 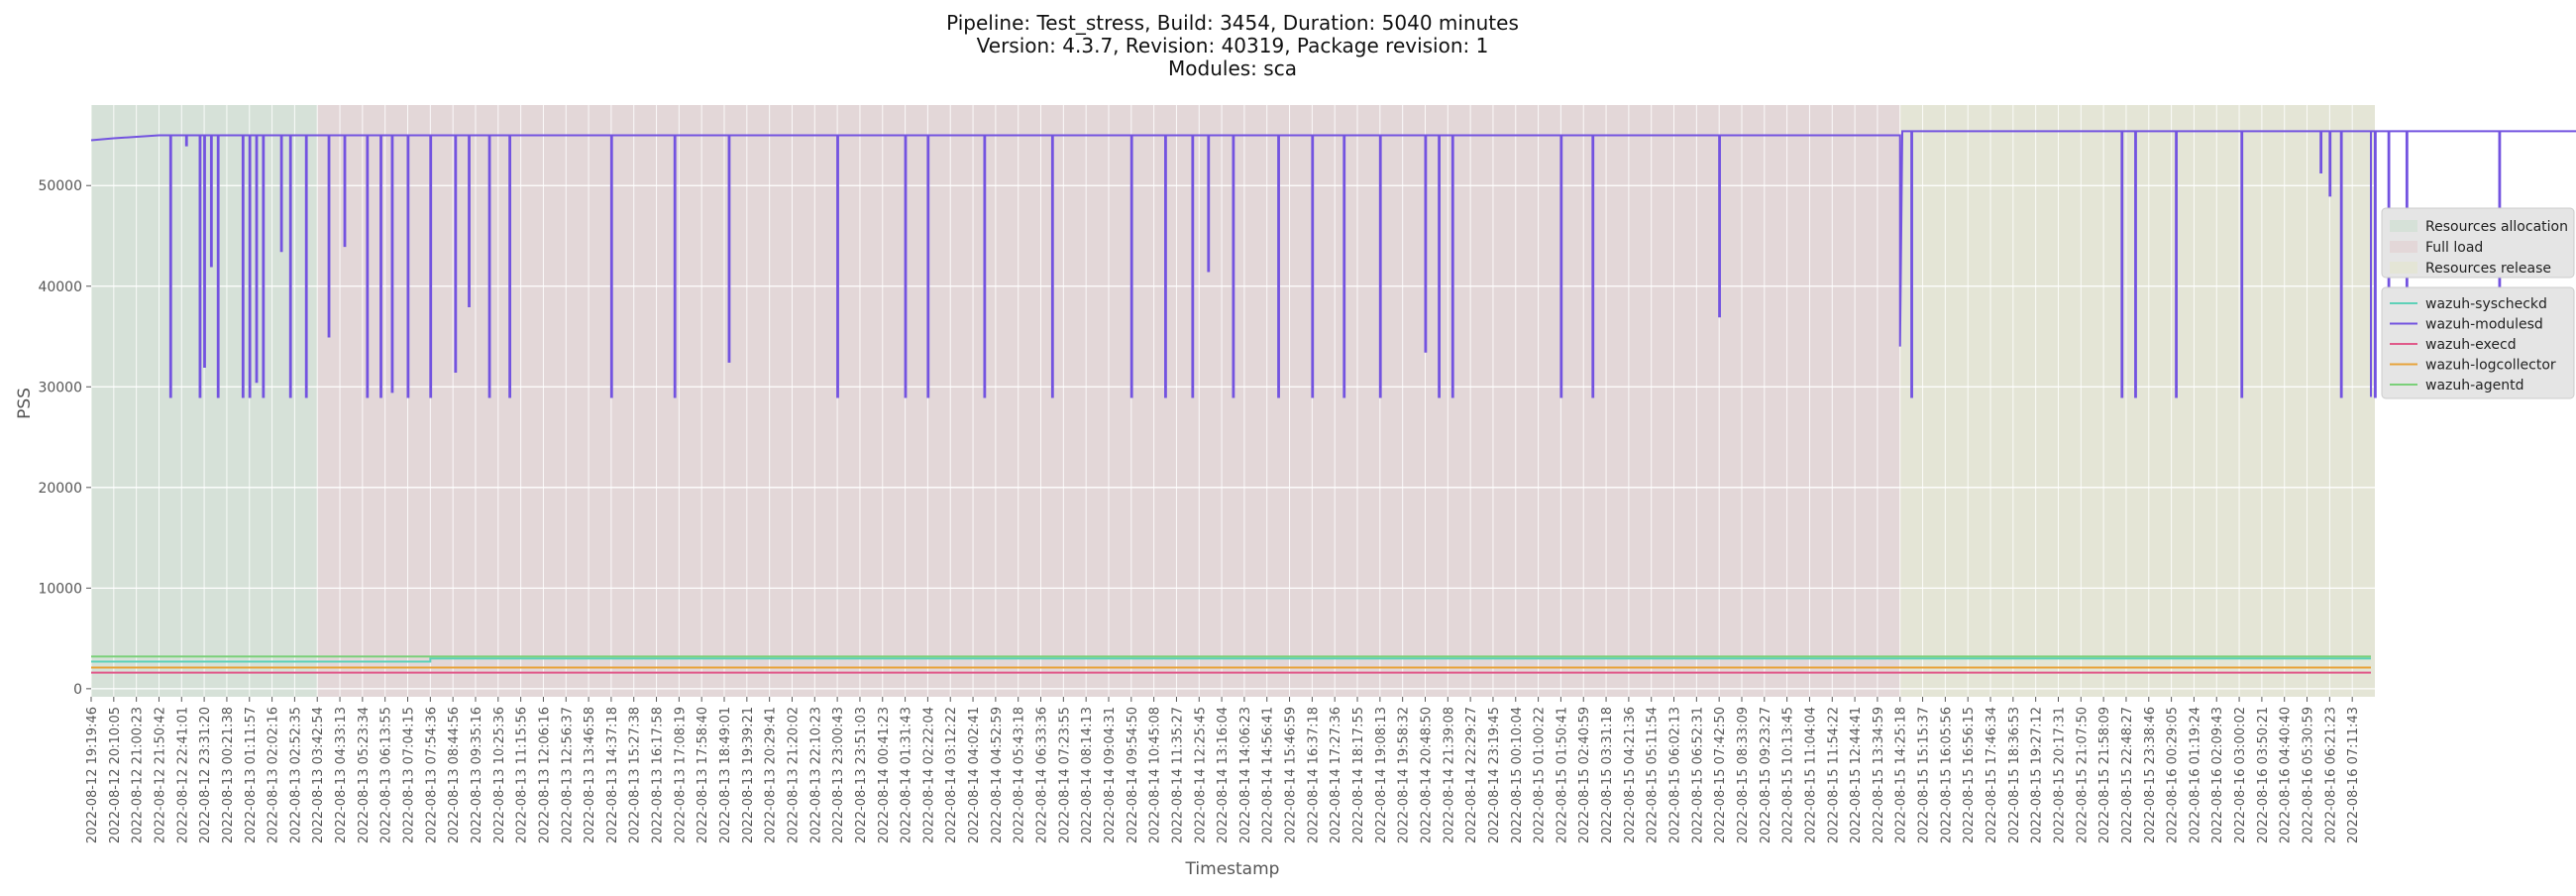 What do you see at coordinates (1231, 660) in the screenshot?
I see `series-line-wazuh-syscheckd` at bounding box center [1231, 660].